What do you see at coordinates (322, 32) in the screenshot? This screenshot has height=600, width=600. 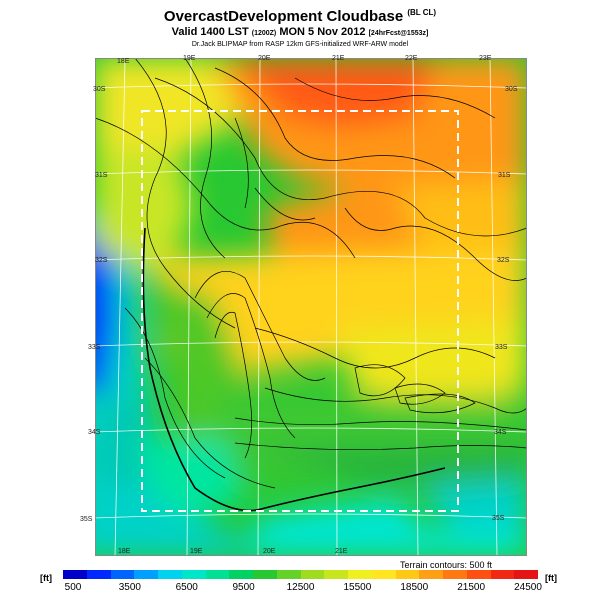 I see `valid-date: MON 5 Nov 2012` at bounding box center [322, 32].